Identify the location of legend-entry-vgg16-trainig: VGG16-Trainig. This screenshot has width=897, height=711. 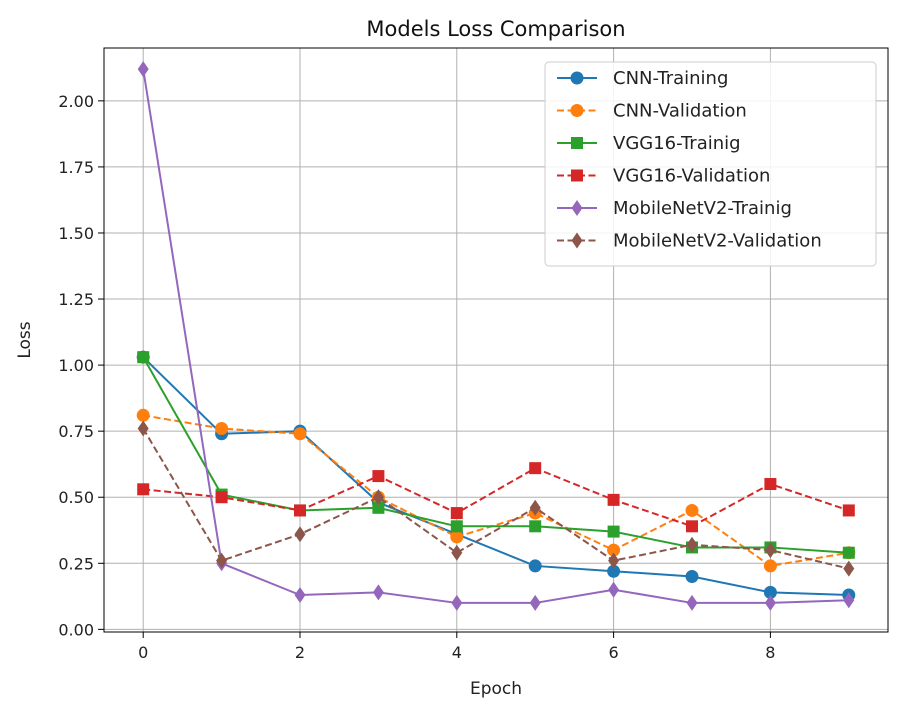
(649, 143).